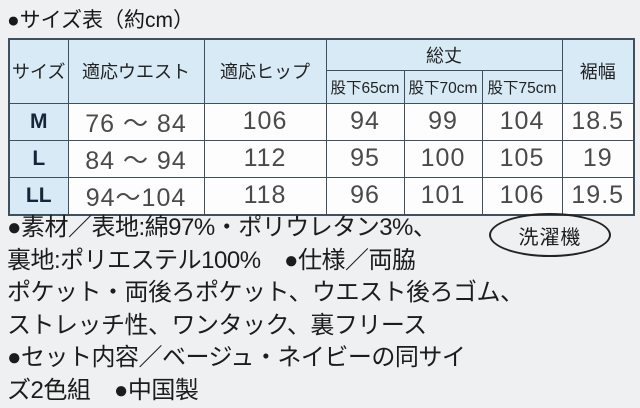  Describe the element at coordinates (365, 158) in the screenshot. I see `inseam65-cell: 95` at that location.